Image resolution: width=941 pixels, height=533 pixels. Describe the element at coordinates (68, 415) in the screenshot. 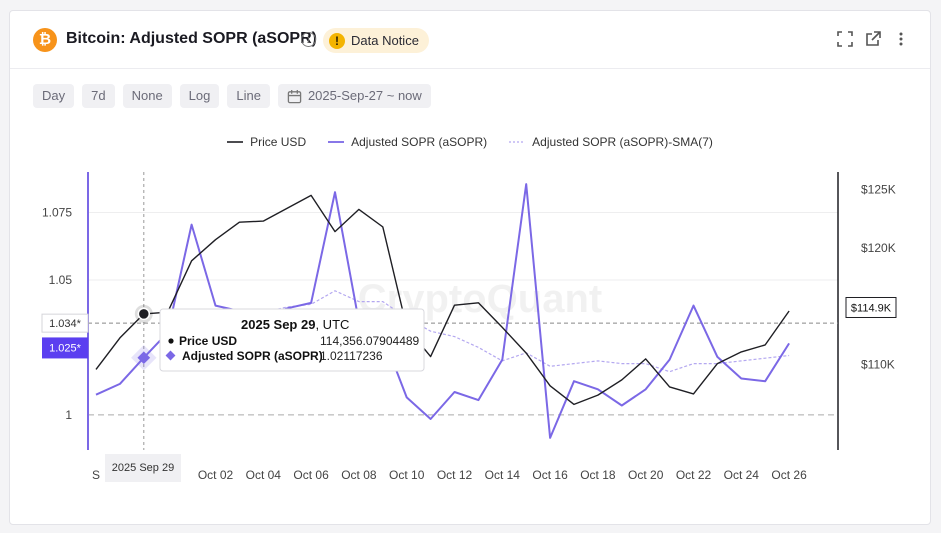

I see `left-tick-label: 1` at that location.